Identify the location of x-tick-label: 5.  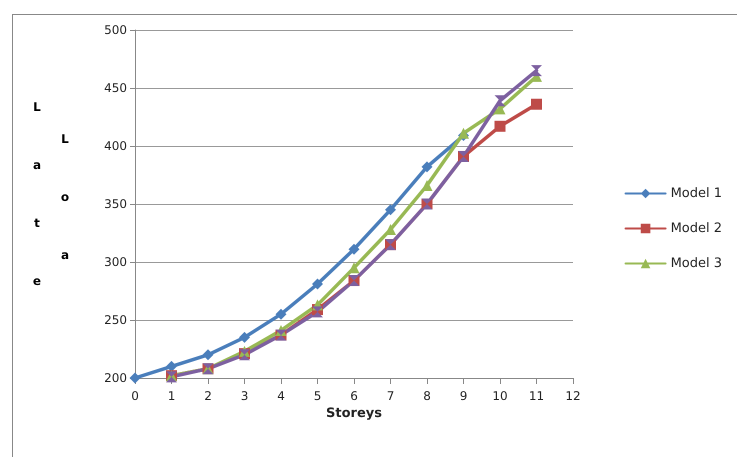
(318, 396).